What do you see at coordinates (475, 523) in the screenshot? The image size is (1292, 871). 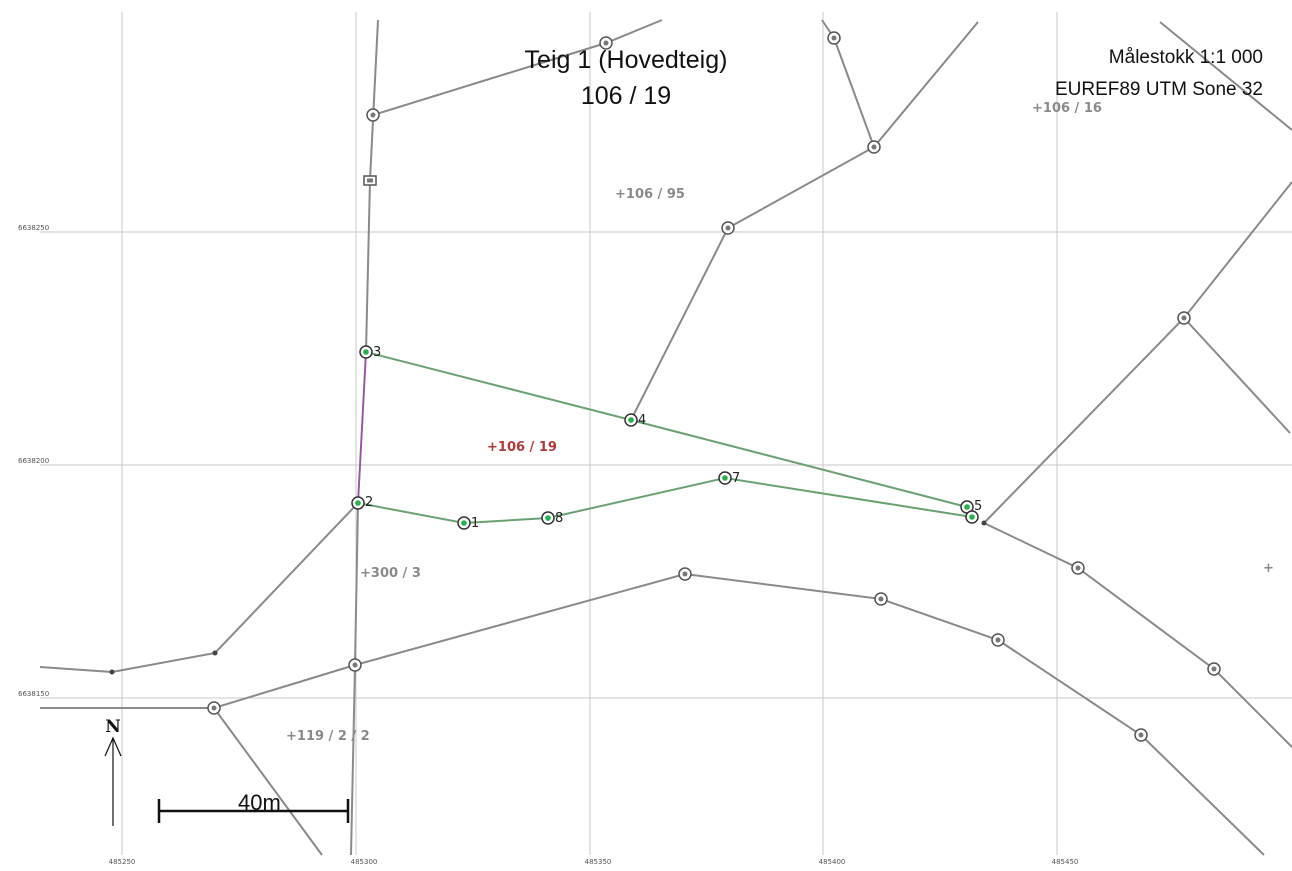 I see `point-label-1: 1` at bounding box center [475, 523].